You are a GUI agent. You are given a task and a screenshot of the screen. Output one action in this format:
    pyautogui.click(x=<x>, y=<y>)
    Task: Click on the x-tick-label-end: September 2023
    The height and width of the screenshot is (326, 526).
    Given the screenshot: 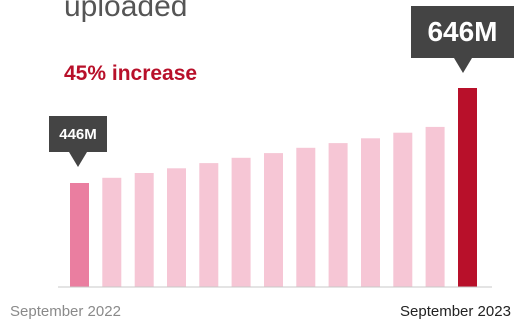 What is the action you would take?
    pyautogui.click(x=455, y=311)
    